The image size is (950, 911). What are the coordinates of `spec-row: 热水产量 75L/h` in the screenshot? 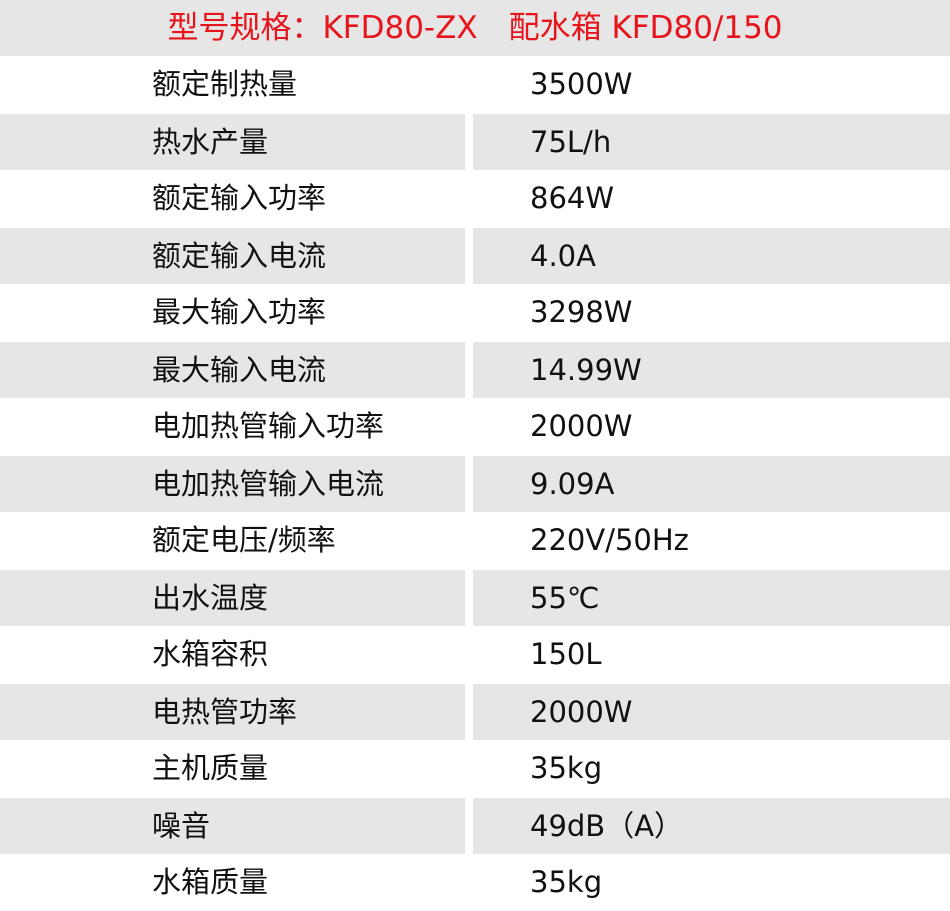 It's located at (475, 142).